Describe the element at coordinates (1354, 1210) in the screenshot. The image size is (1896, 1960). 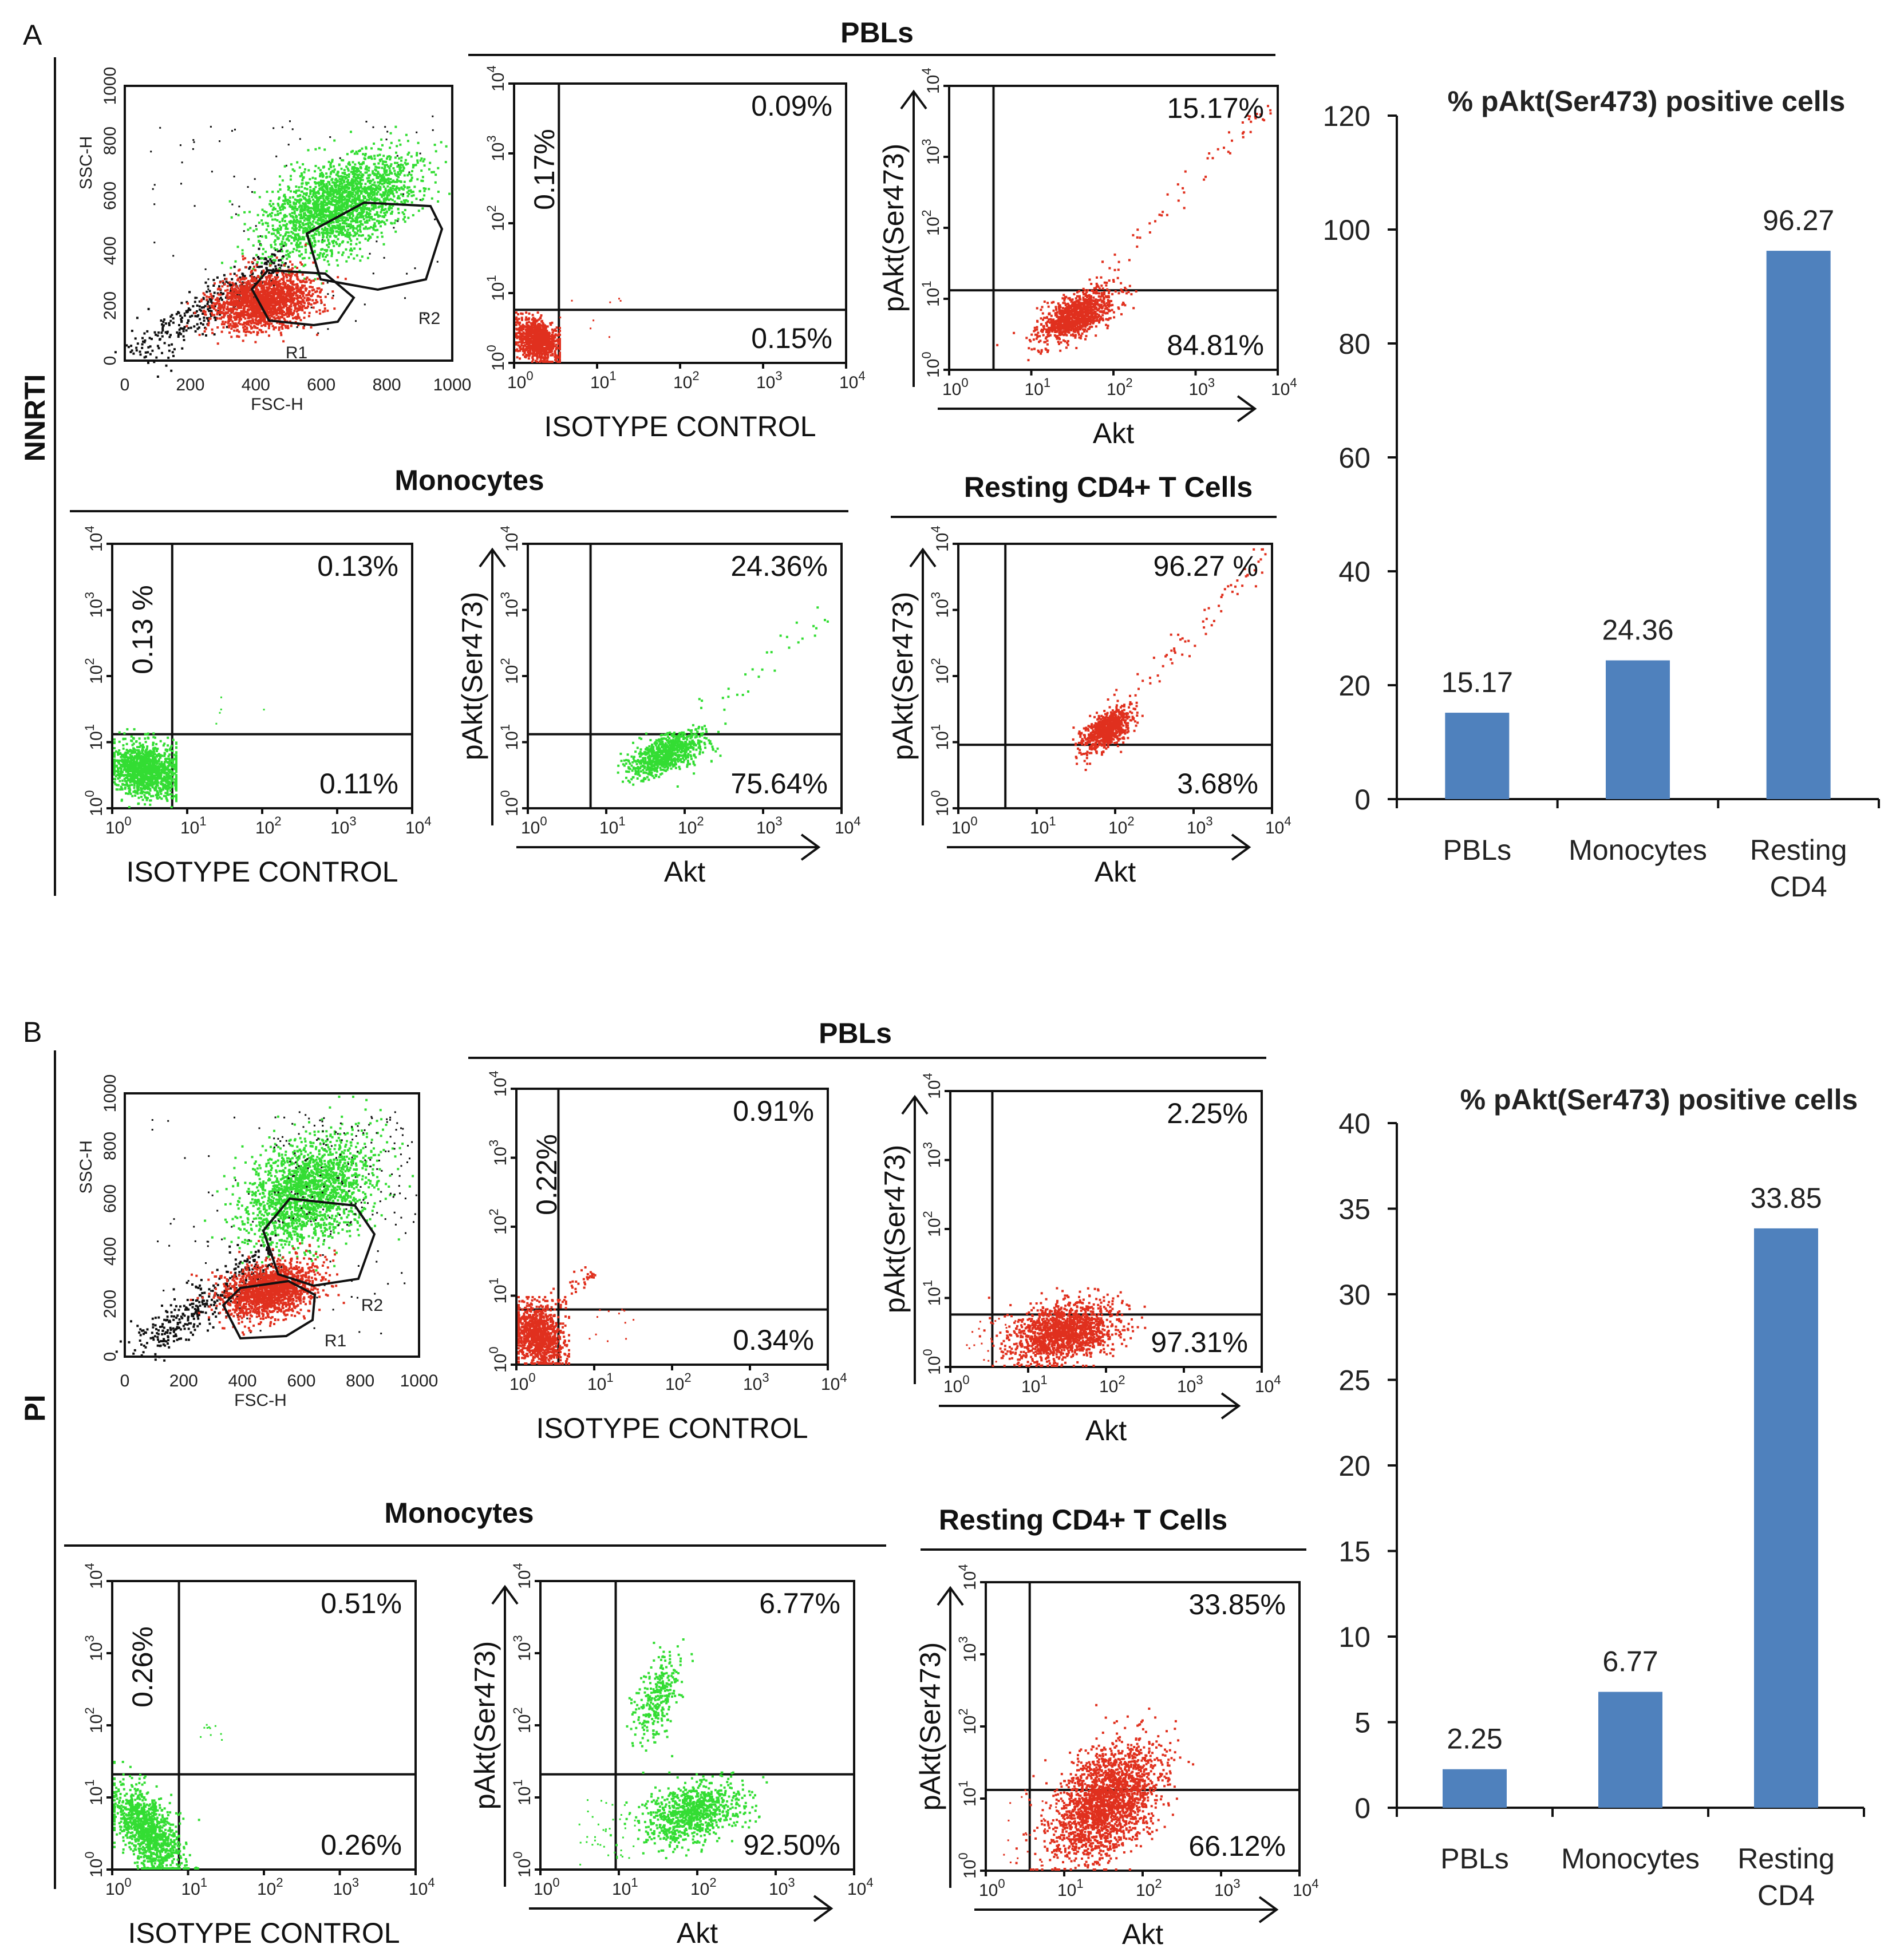
I see `y-tick-label: 35` at that location.